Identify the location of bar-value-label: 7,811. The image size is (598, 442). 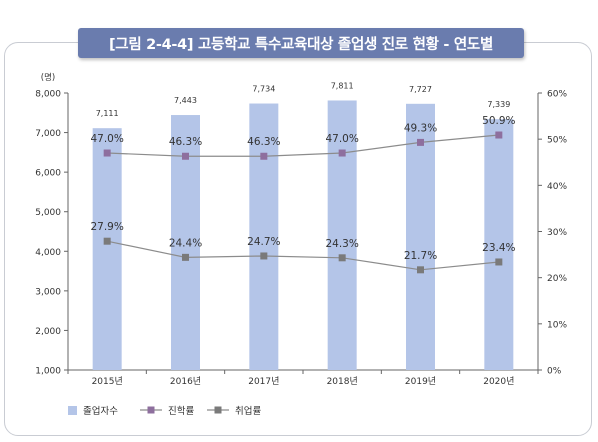
(342, 85).